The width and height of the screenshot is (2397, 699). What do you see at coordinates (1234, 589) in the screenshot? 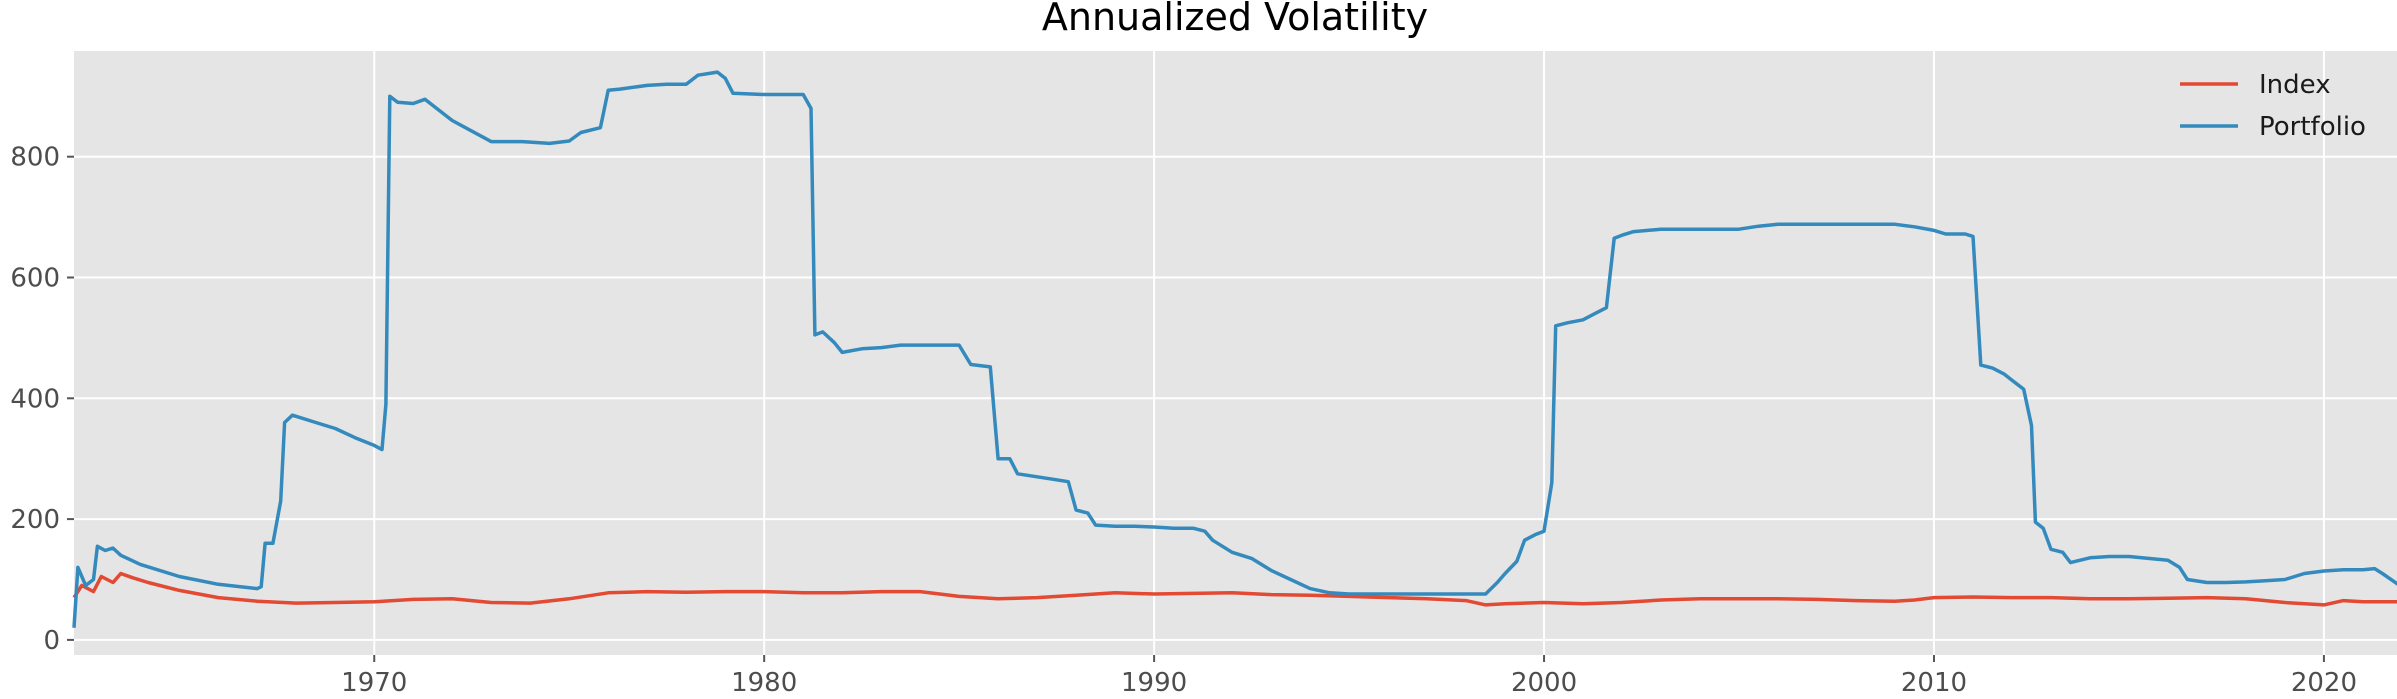
I see `series-line-index` at bounding box center [1234, 589].